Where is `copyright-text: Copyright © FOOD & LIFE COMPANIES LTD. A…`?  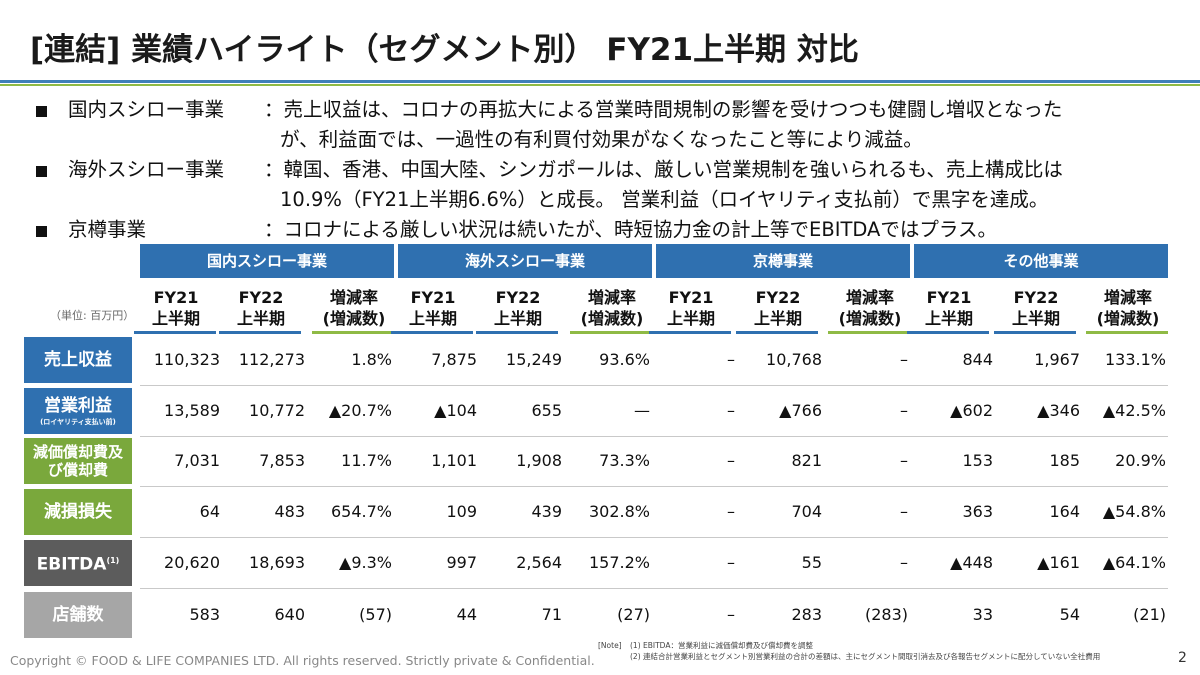 copyright-text: Copyright © FOOD & LIFE COMPANIES LTD. A… is located at coordinates (302, 660).